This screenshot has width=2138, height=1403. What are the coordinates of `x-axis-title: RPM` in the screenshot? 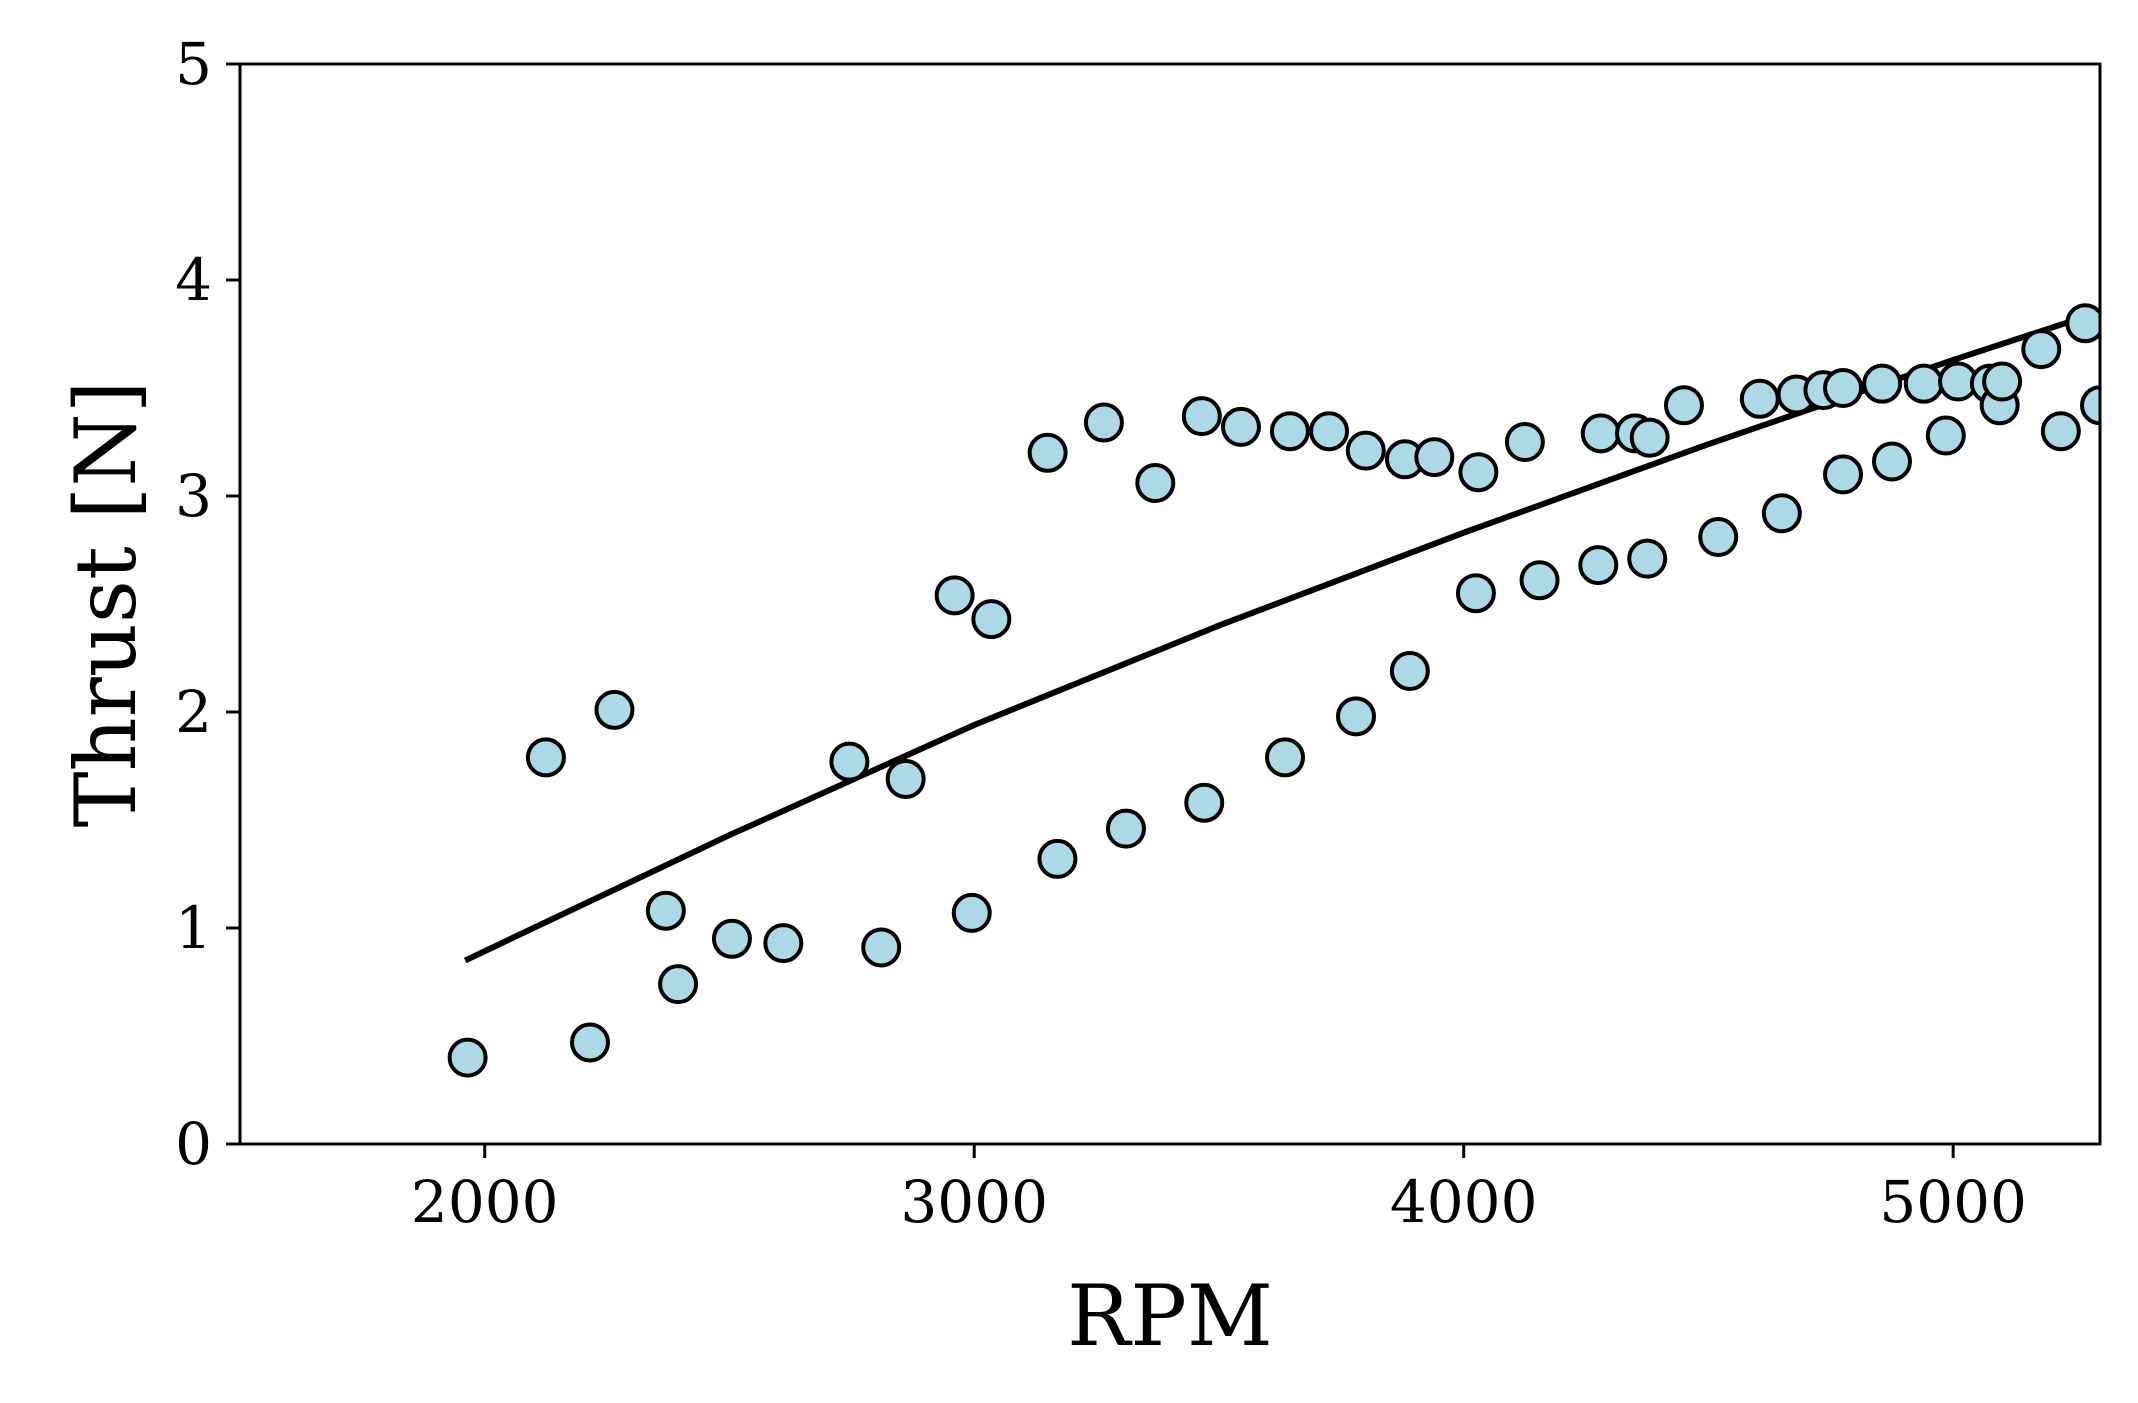 It's located at (1170, 1316).